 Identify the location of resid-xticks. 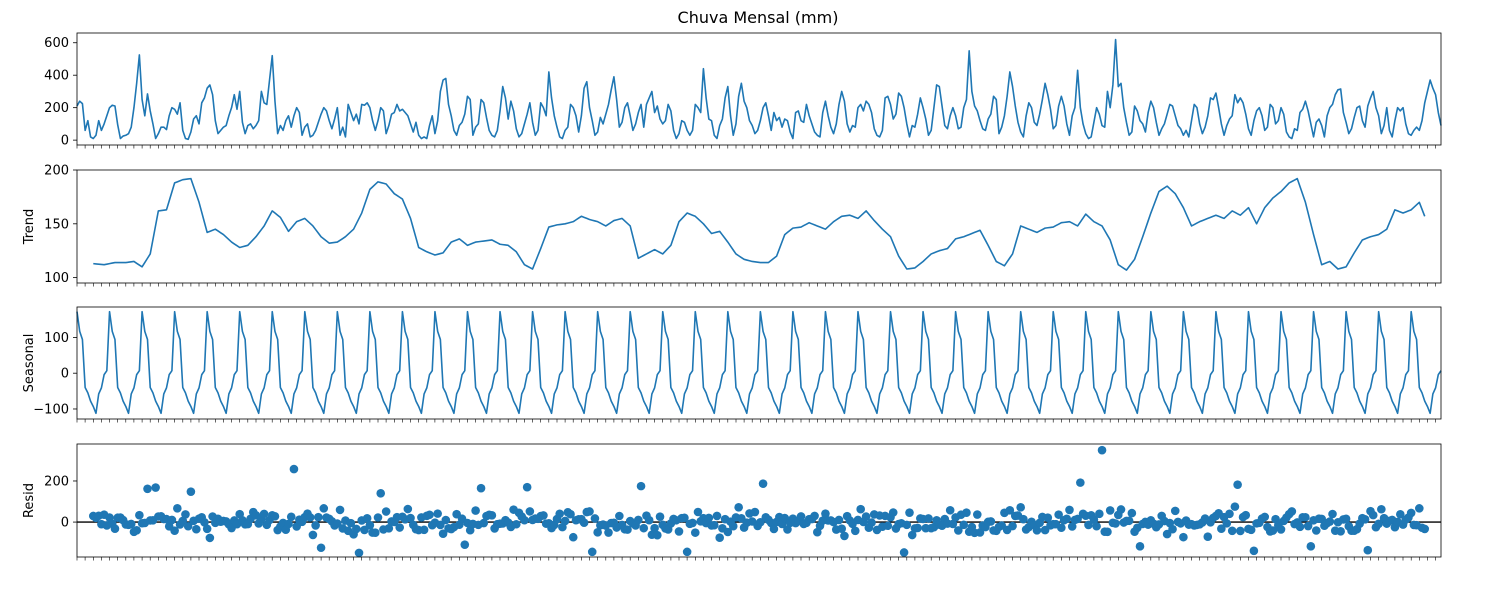
(756, 559).